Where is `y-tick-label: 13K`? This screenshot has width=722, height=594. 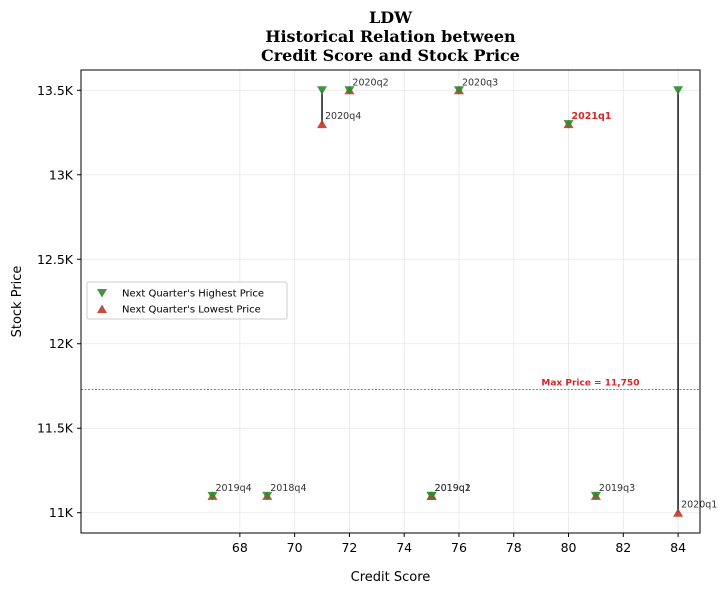
y-tick-label: 13K is located at coordinates (61, 174).